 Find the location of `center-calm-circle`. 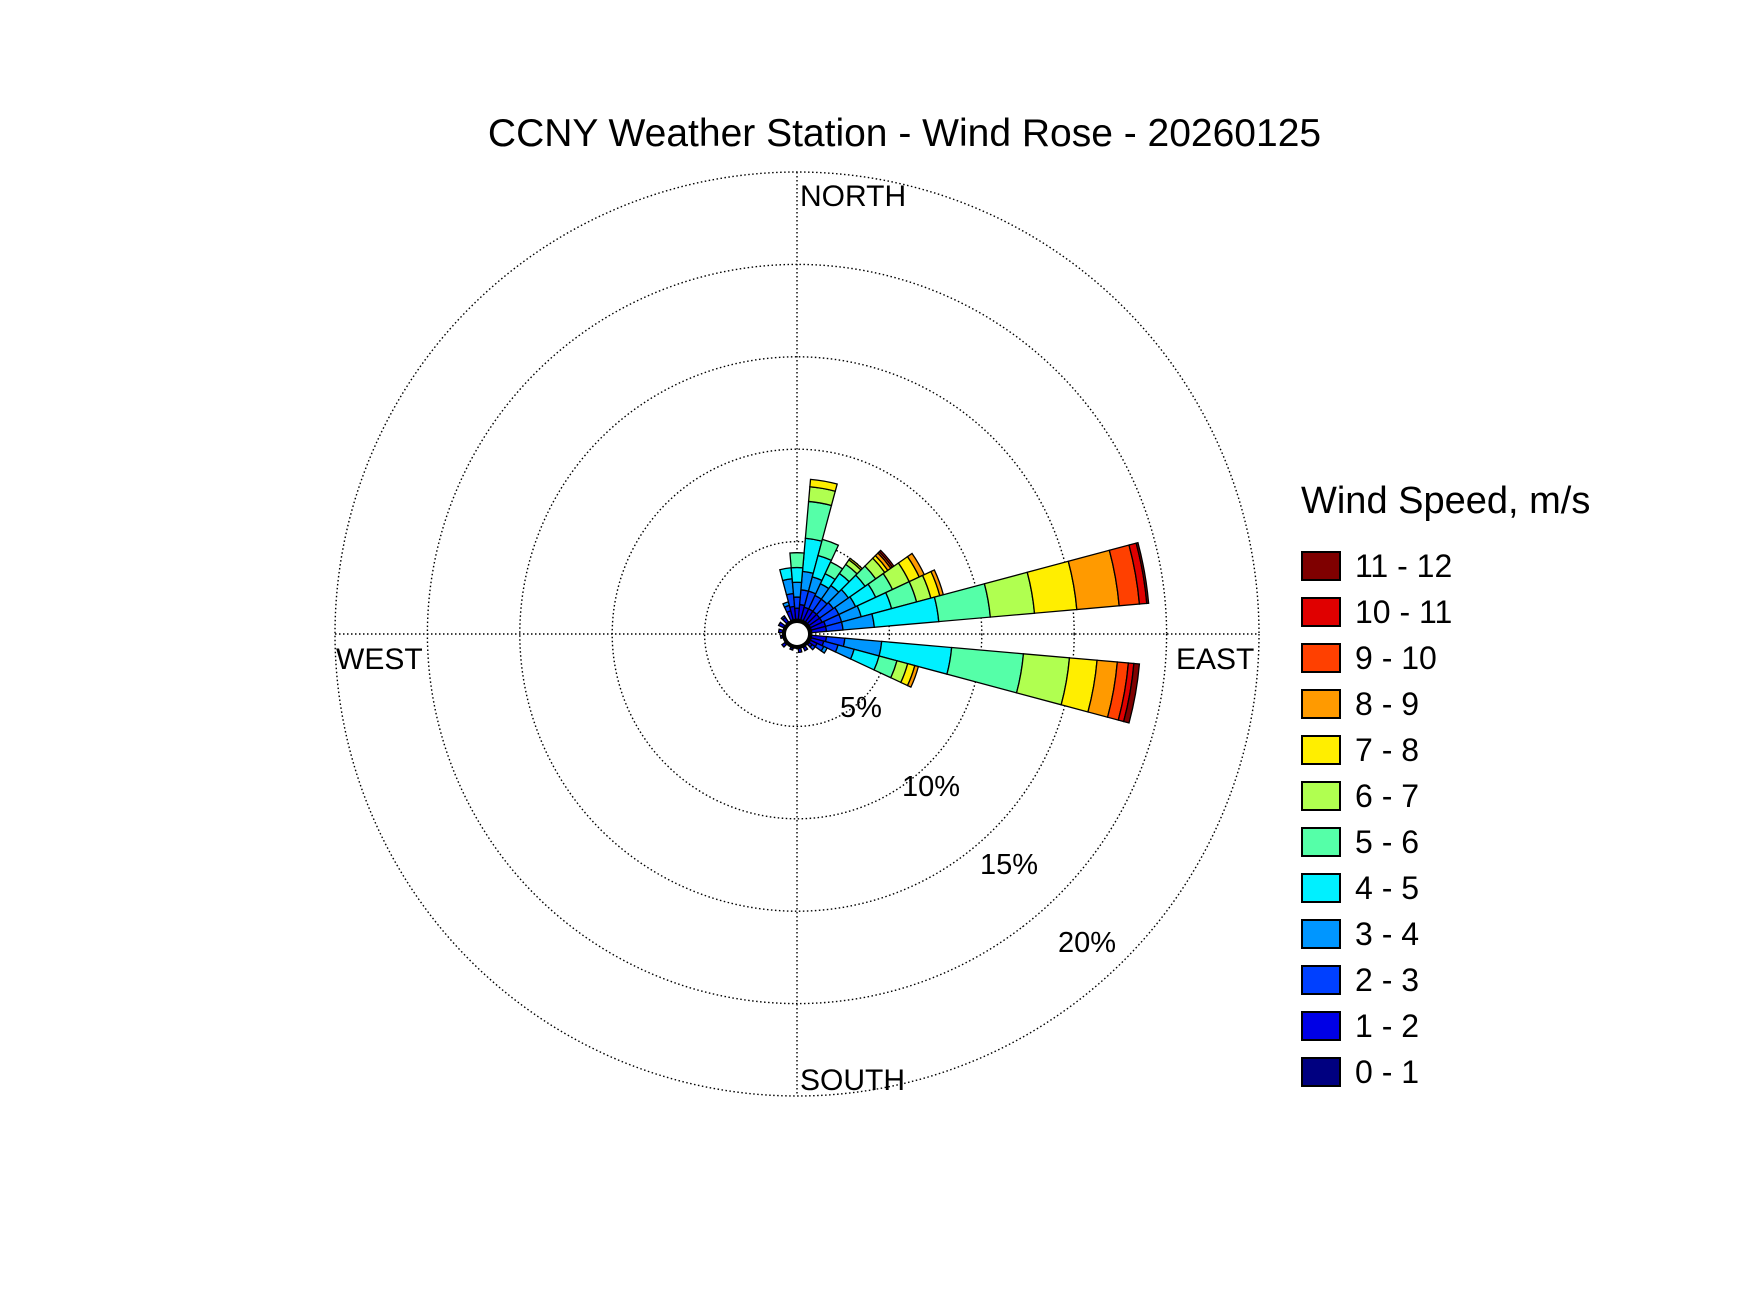

center-calm-circle is located at coordinates (797, 634).